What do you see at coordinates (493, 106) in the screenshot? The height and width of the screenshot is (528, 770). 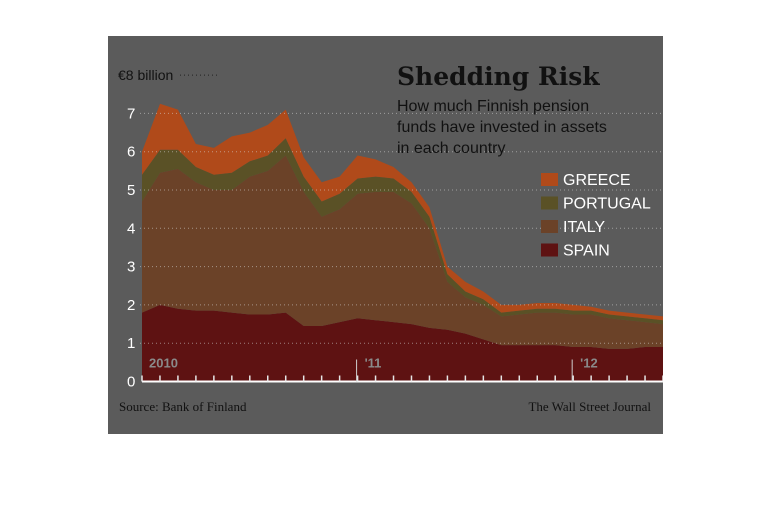 I see `chart-subtitle-line-1: How much Finnish pension` at bounding box center [493, 106].